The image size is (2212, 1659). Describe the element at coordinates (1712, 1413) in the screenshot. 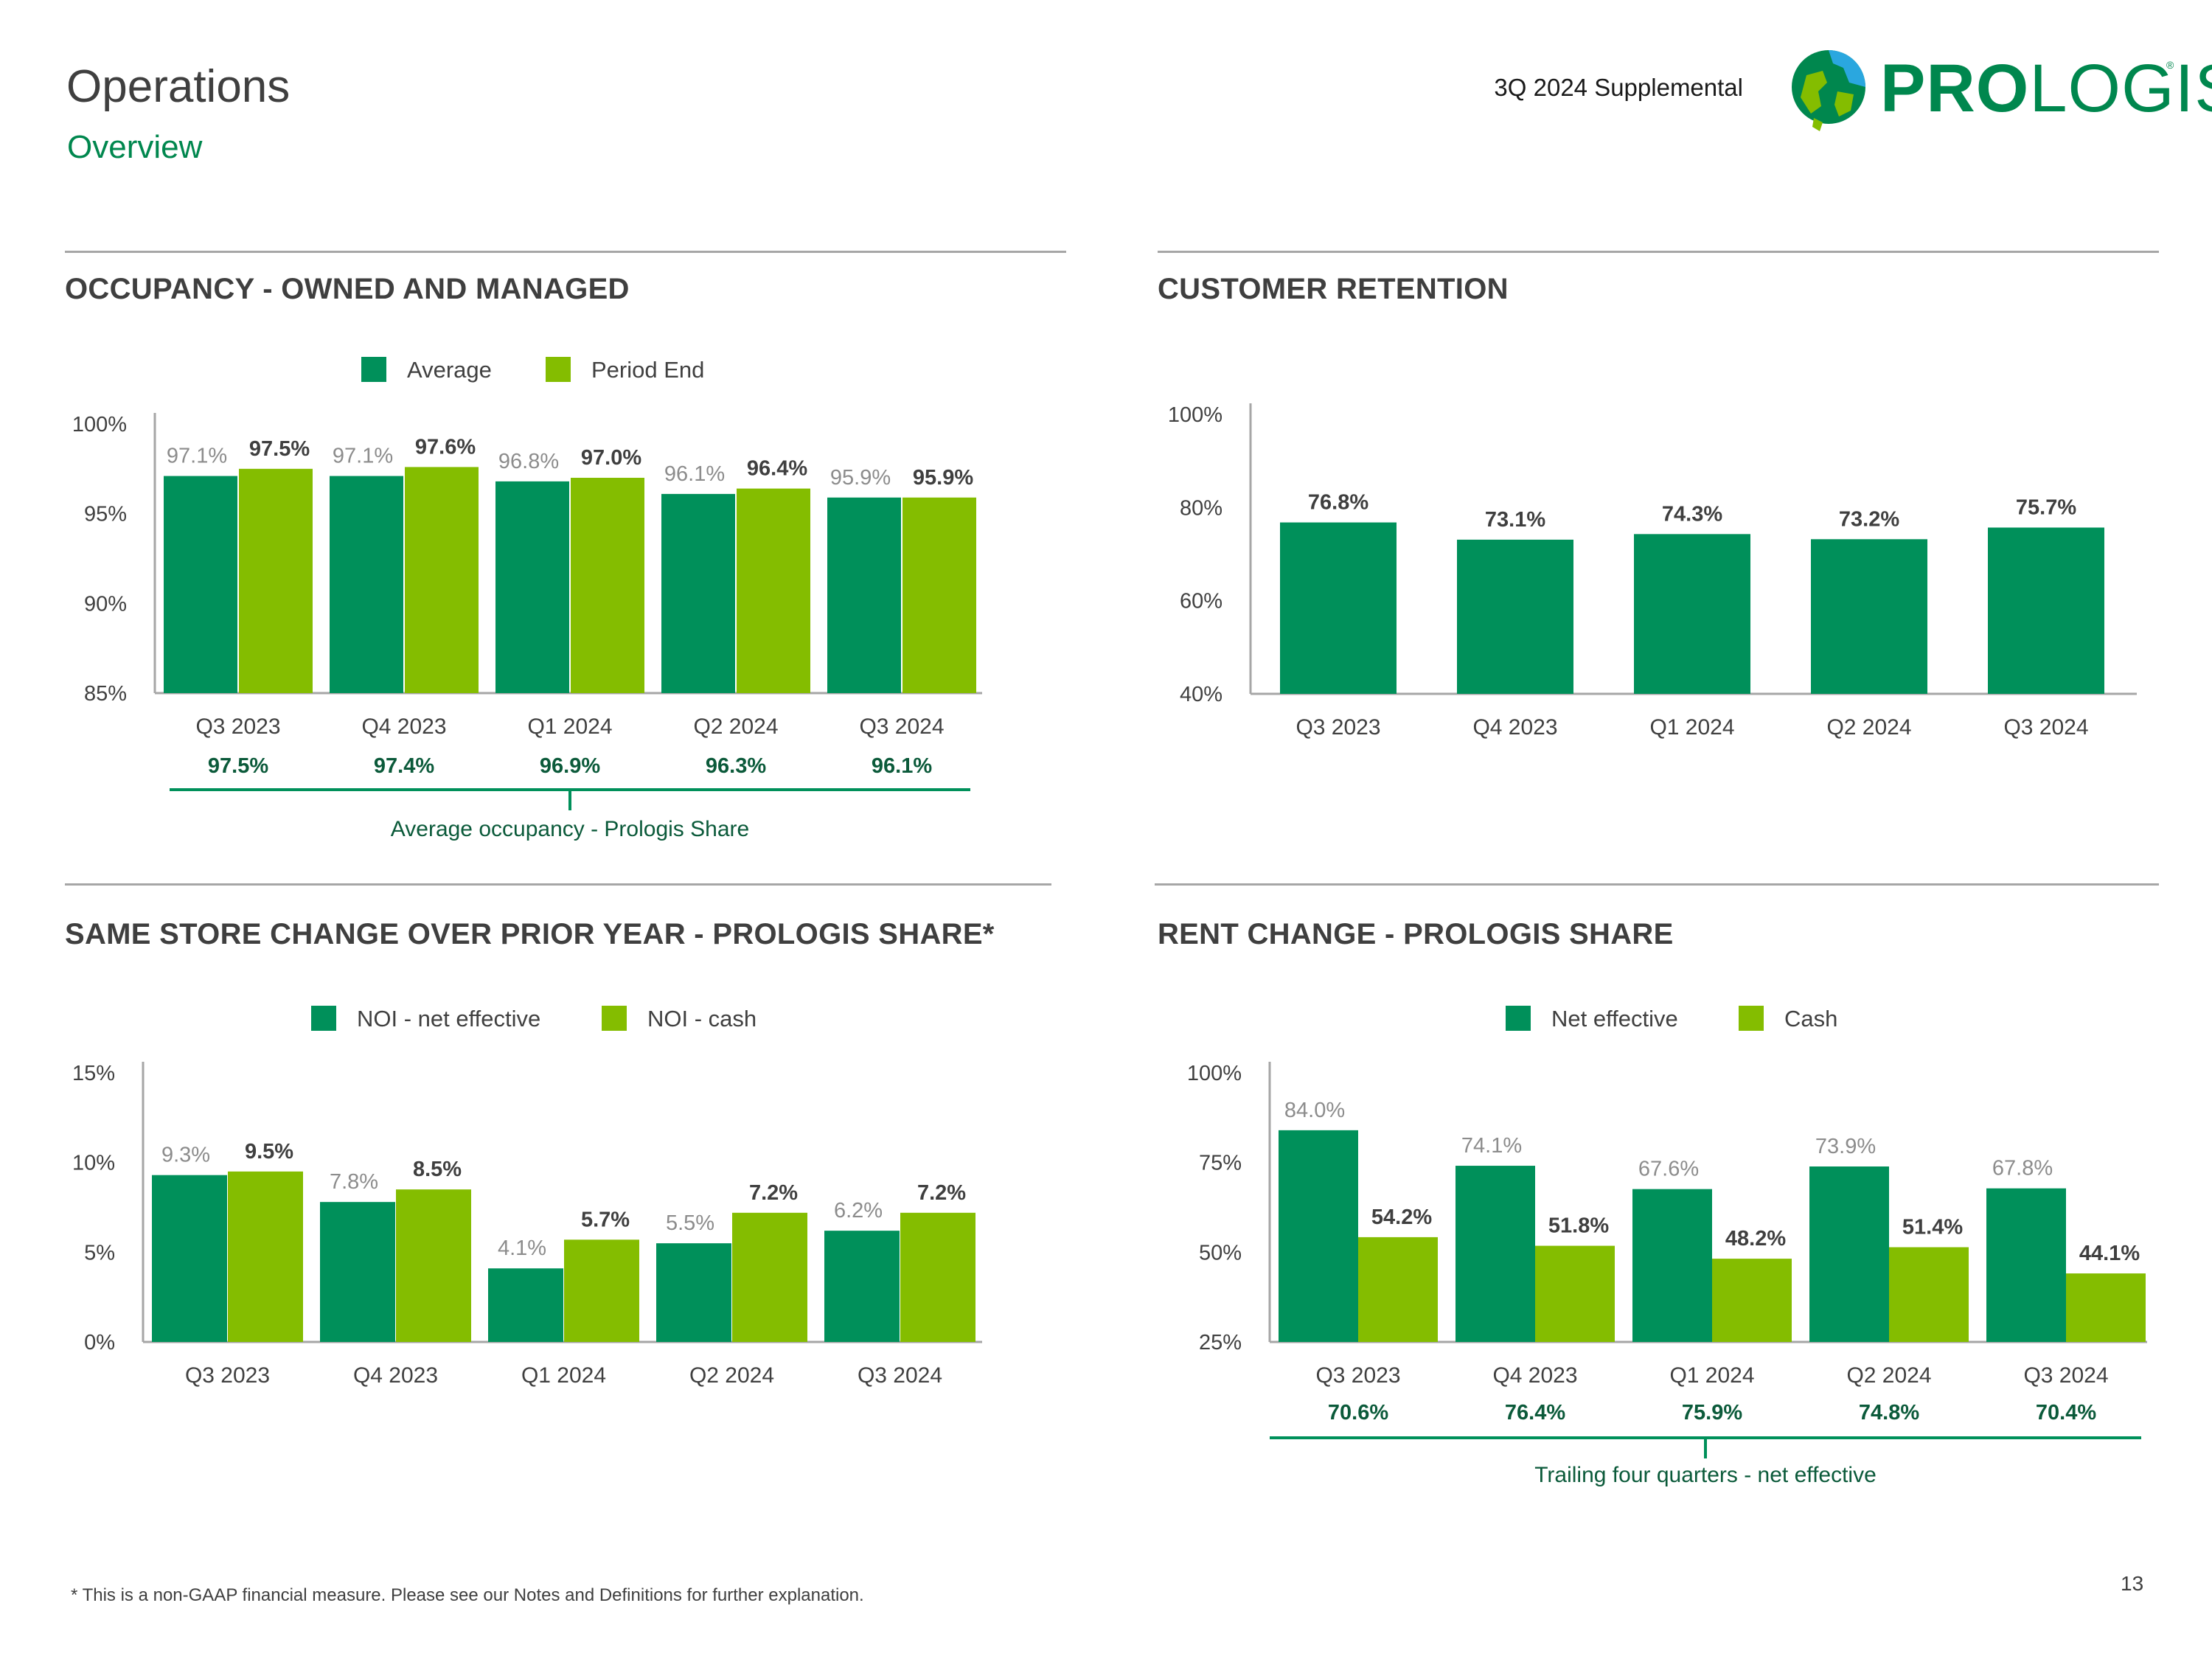

I see `rent_change-footer-value: 75.9%` at that location.